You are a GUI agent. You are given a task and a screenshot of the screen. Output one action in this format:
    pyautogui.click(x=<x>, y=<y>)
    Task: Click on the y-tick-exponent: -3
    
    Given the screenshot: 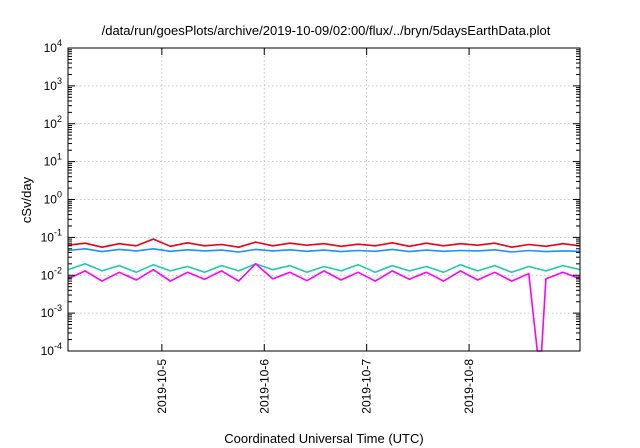 What is the action you would take?
    pyautogui.click(x=58, y=308)
    